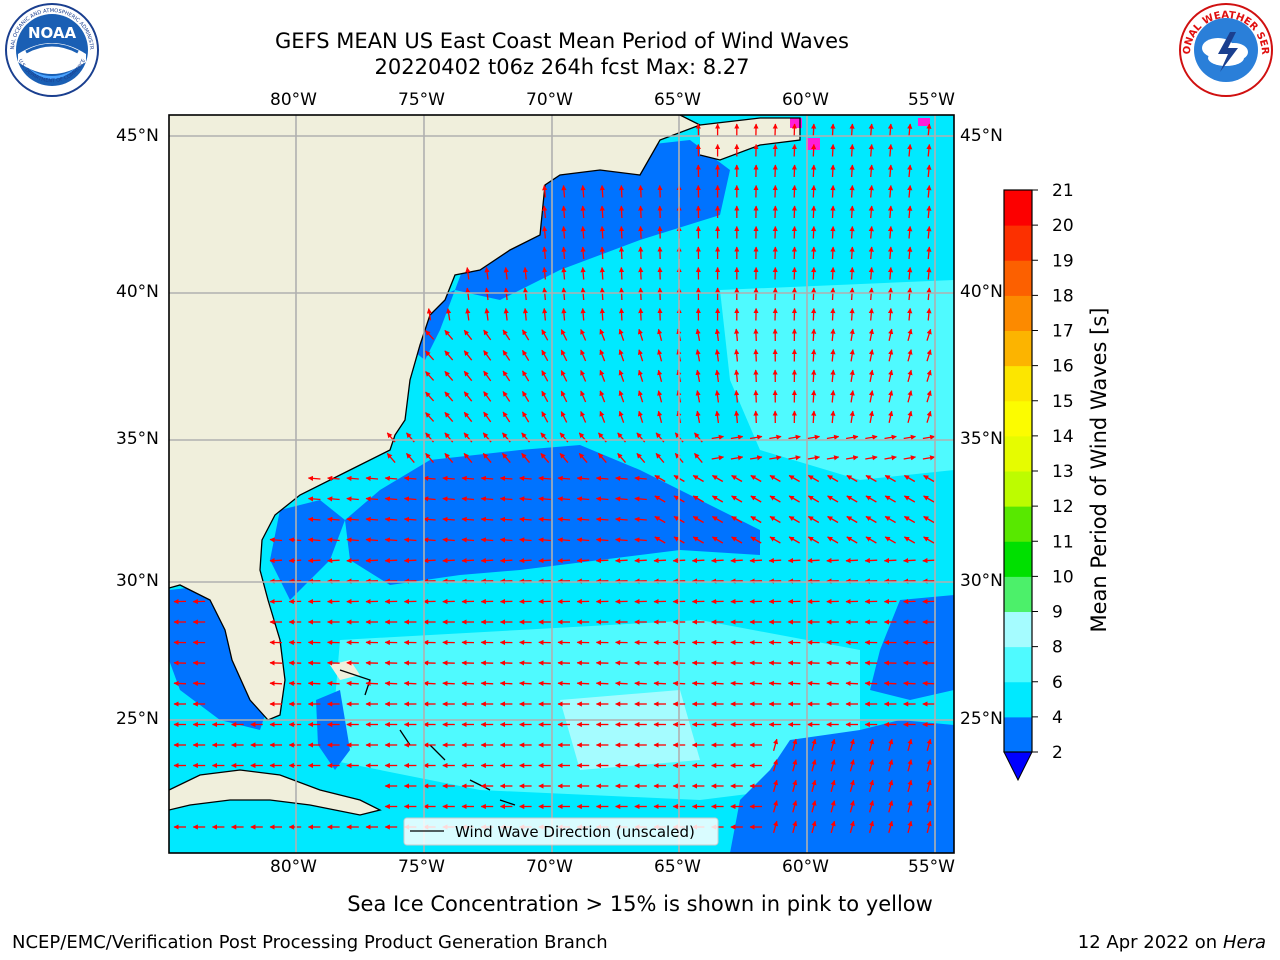  I want to click on land-bahamas-white, so click(345, 670).